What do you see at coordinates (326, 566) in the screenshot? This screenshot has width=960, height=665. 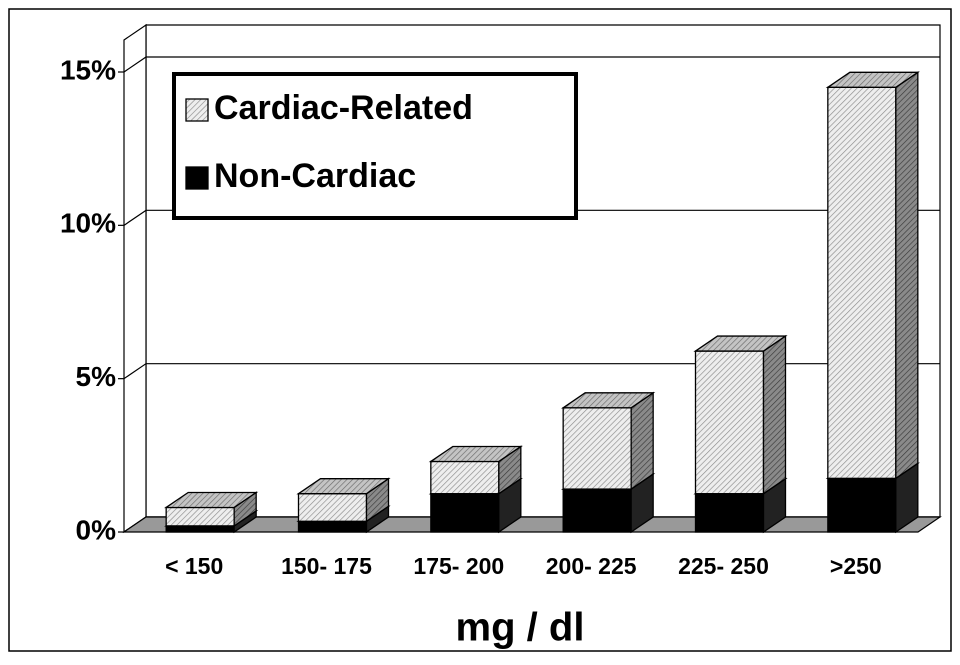 I see `x-tick-label: 150- 175` at bounding box center [326, 566].